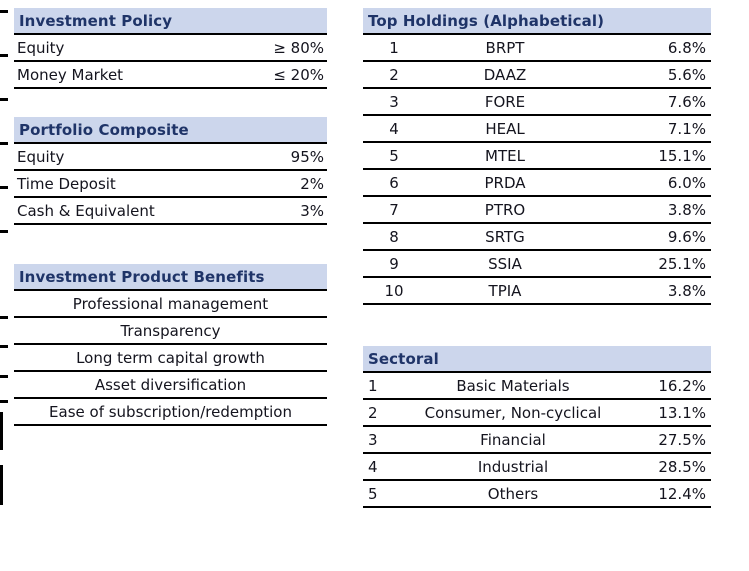  I want to click on table-row: Money Market ≤ 20%, so click(170, 75).